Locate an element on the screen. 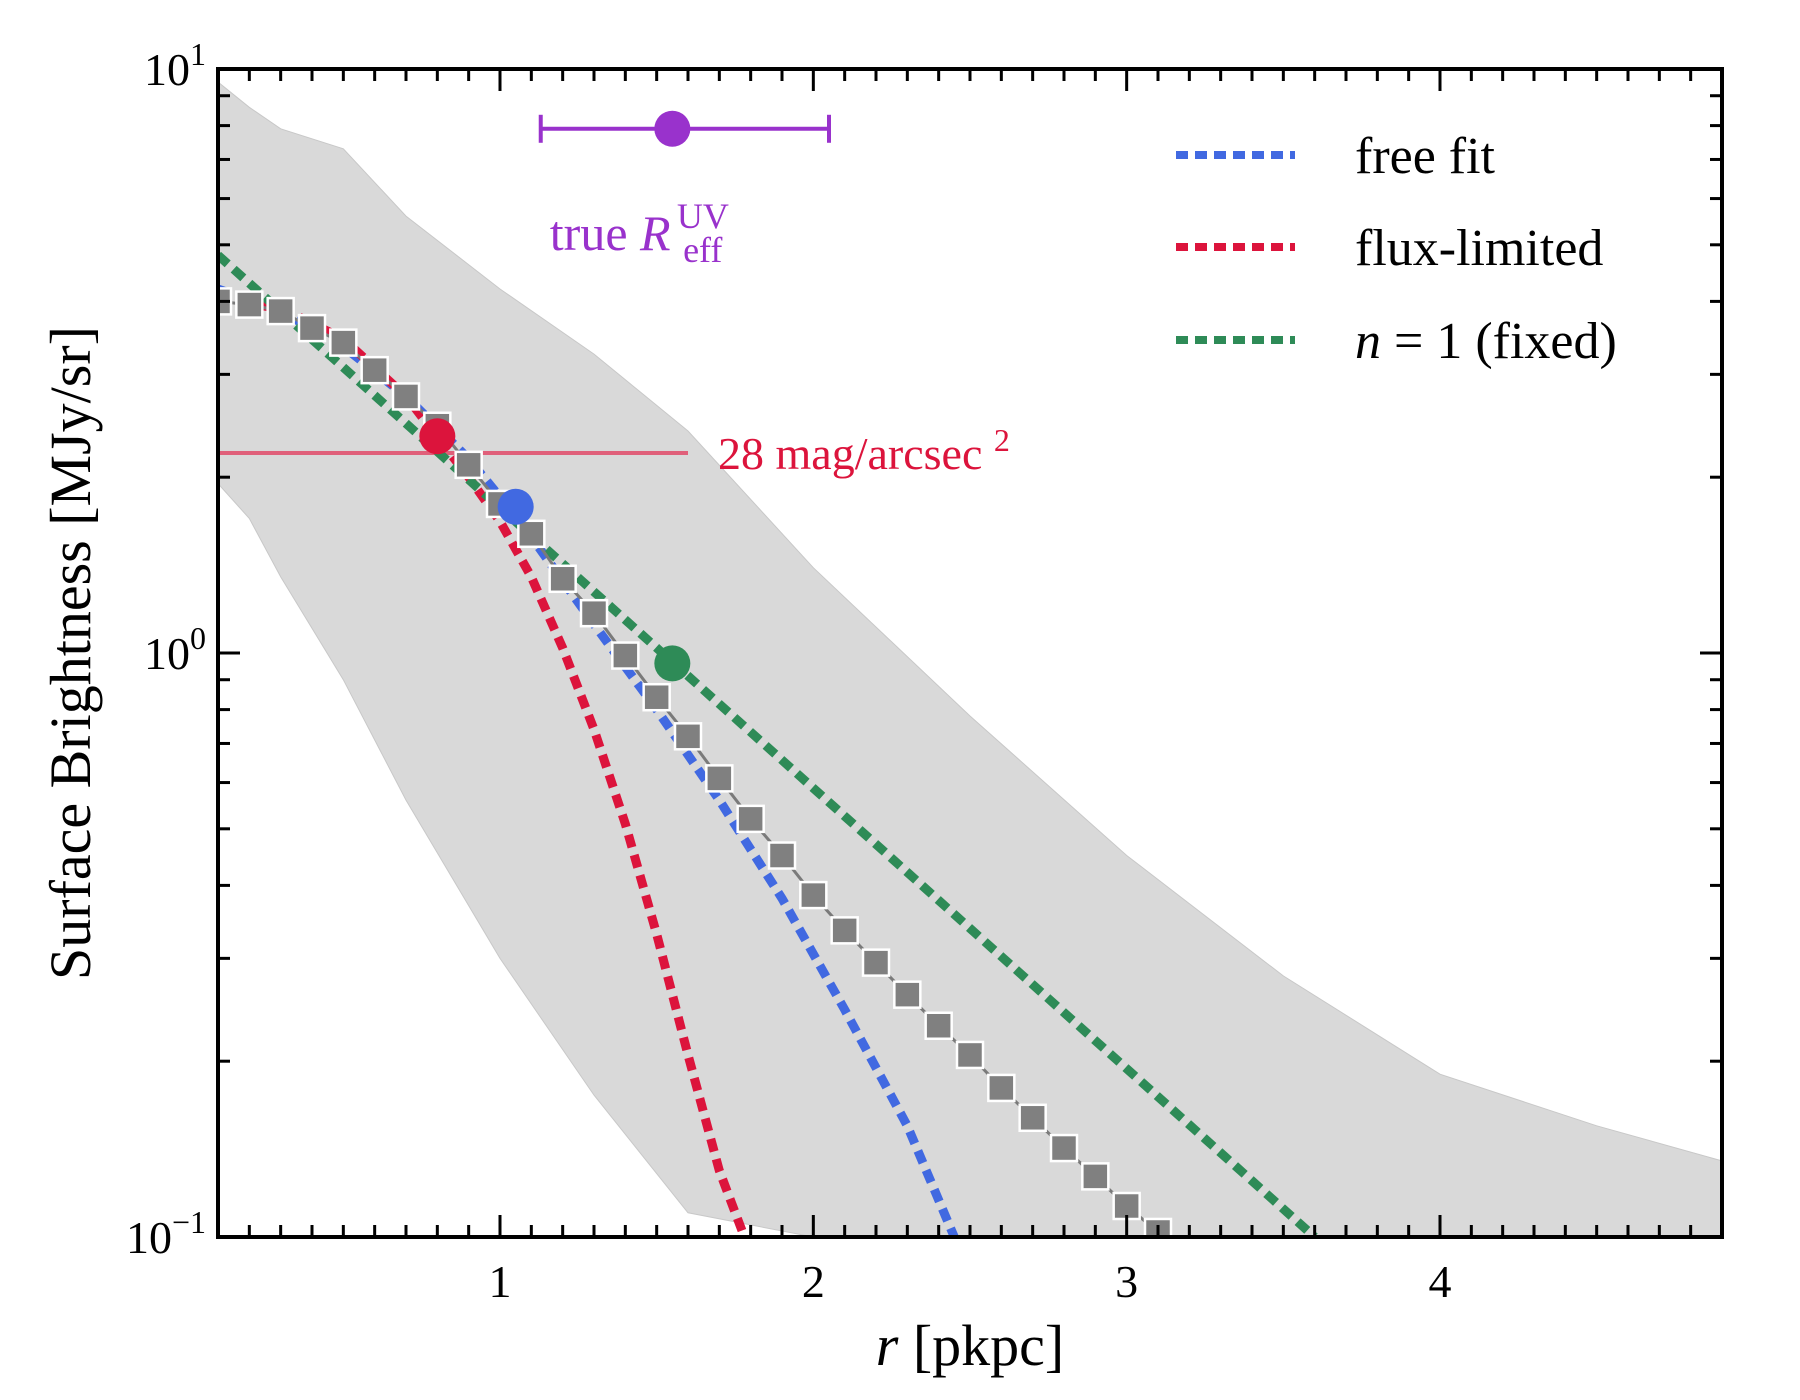 This screenshot has width=1800, height=1400. true-reff-subscript: eff is located at coordinates (702, 250).